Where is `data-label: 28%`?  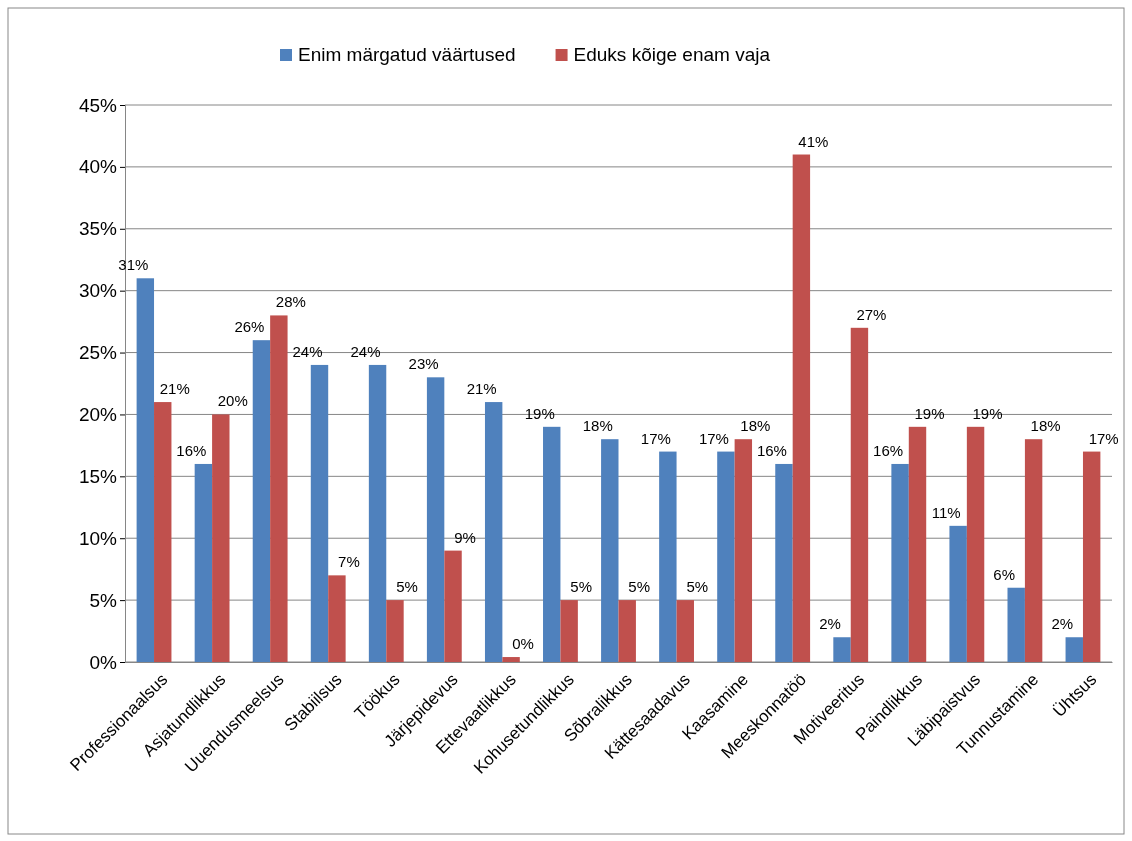 data-label: 28% is located at coordinates (290, 302).